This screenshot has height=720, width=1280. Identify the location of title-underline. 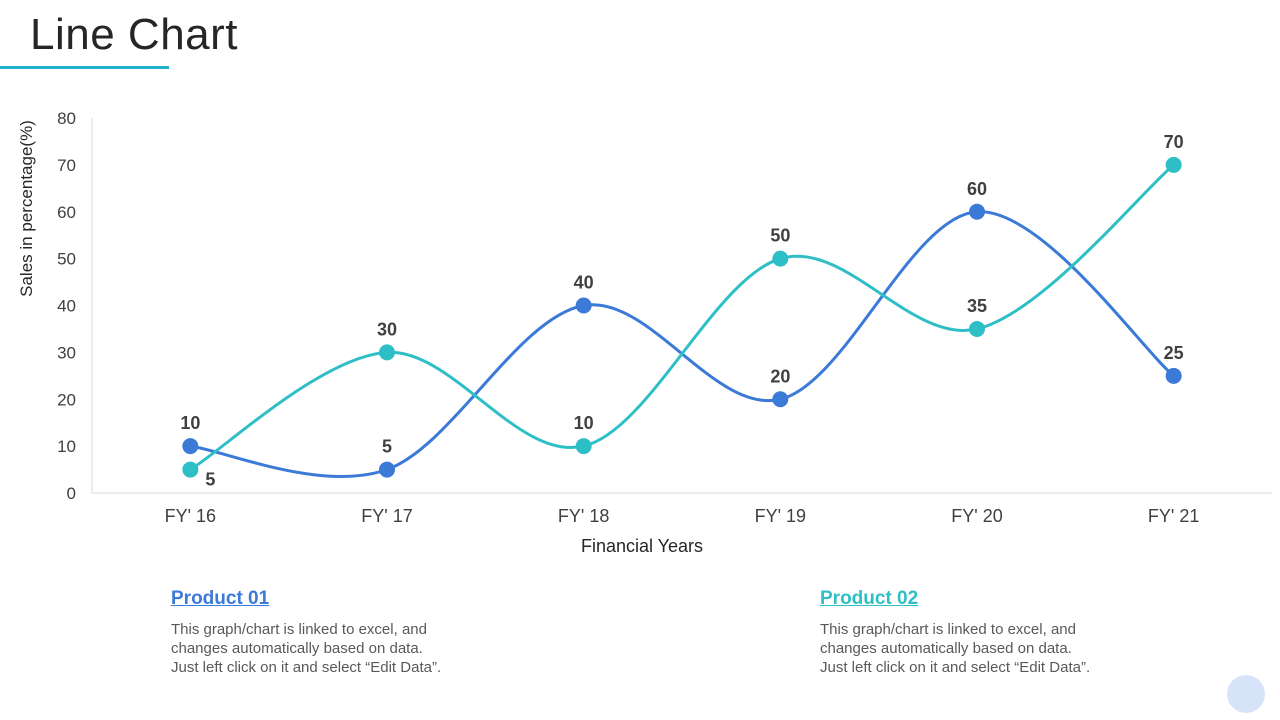
(84, 67).